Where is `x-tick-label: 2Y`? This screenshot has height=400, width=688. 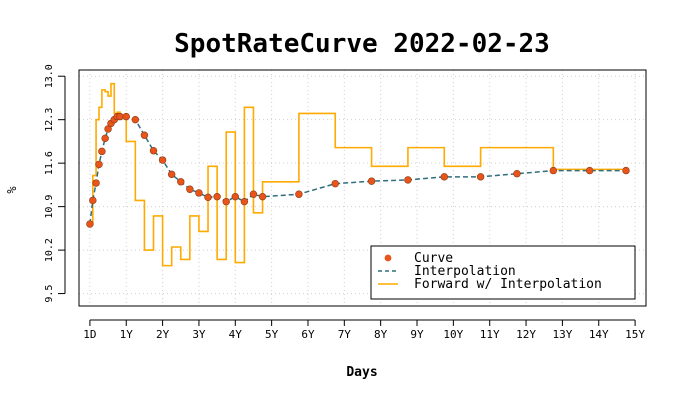 x-tick-label: 2Y is located at coordinates (163, 334).